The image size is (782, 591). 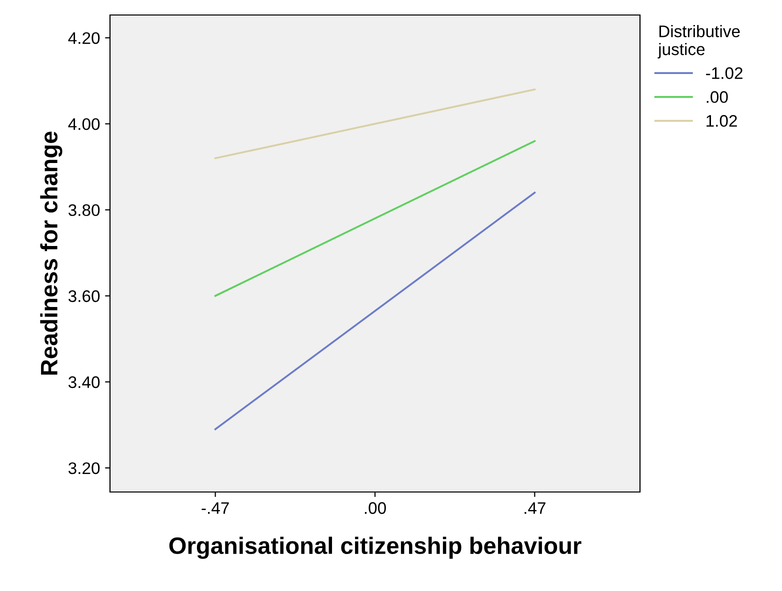 What do you see at coordinates (84, 382) in the screenshot?
I see `y-tick-label: 3.40` at bounding box center [84, 382].